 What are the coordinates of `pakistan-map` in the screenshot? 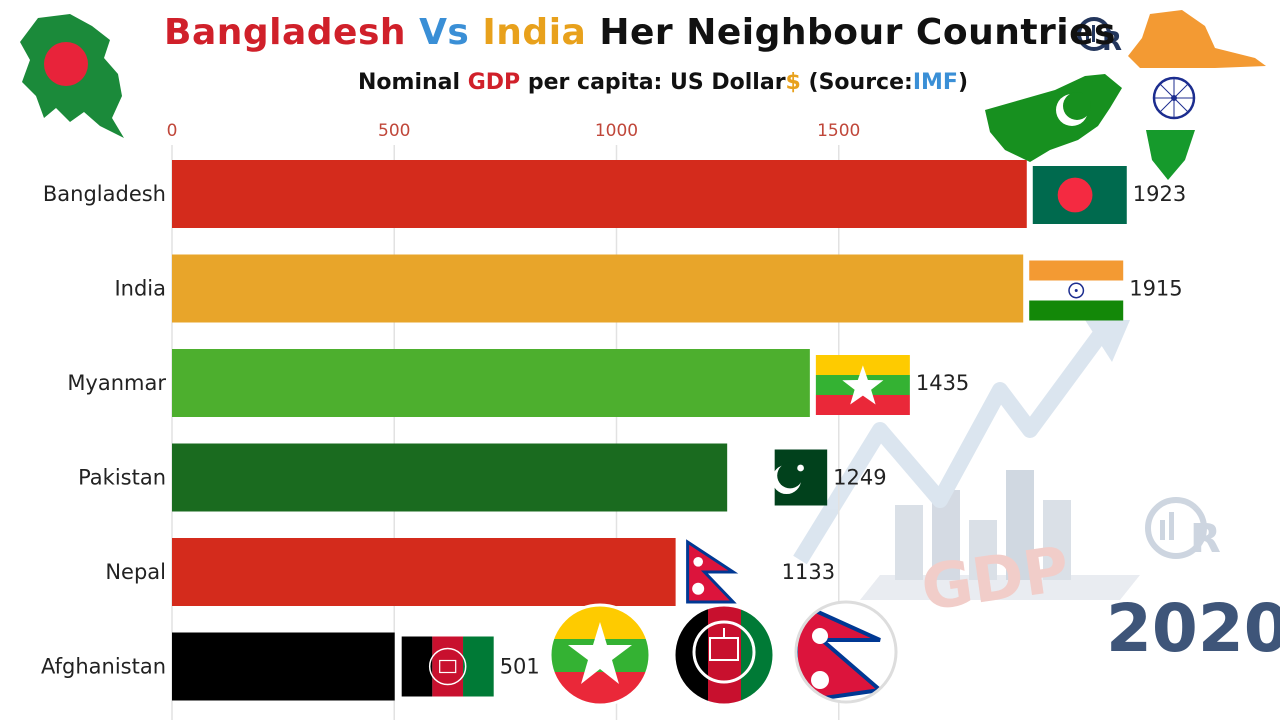 It's located at (1053, 118).